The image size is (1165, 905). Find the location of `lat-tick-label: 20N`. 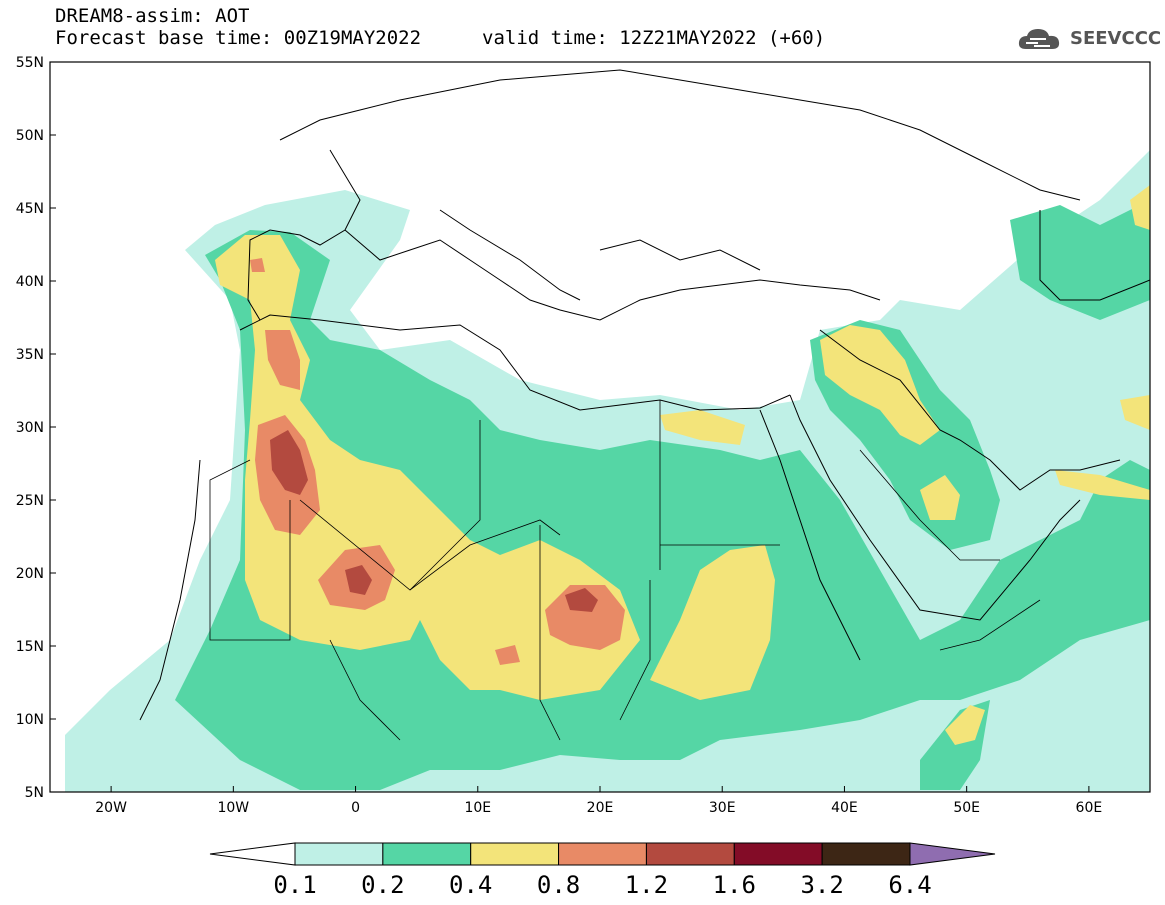

lat-tick-label: 20N is located at coordinates (30, 574).